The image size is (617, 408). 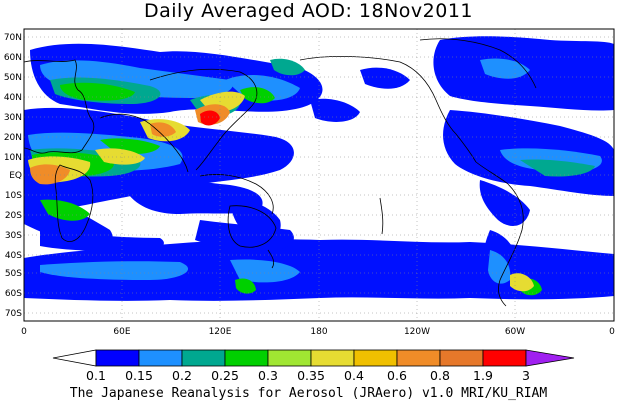 What do you see at coordinates (354, 375) in the screenshot?
I see `colorbar-label: 0.4` at bounding box center [354, 375].